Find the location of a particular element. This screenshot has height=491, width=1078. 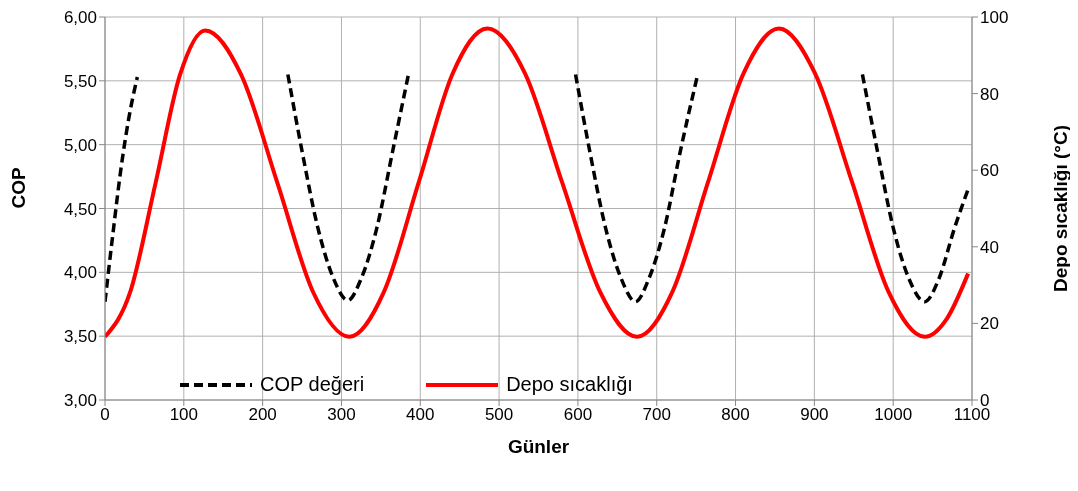

x-tick-label: 600 is located at coordinates (578, 415).